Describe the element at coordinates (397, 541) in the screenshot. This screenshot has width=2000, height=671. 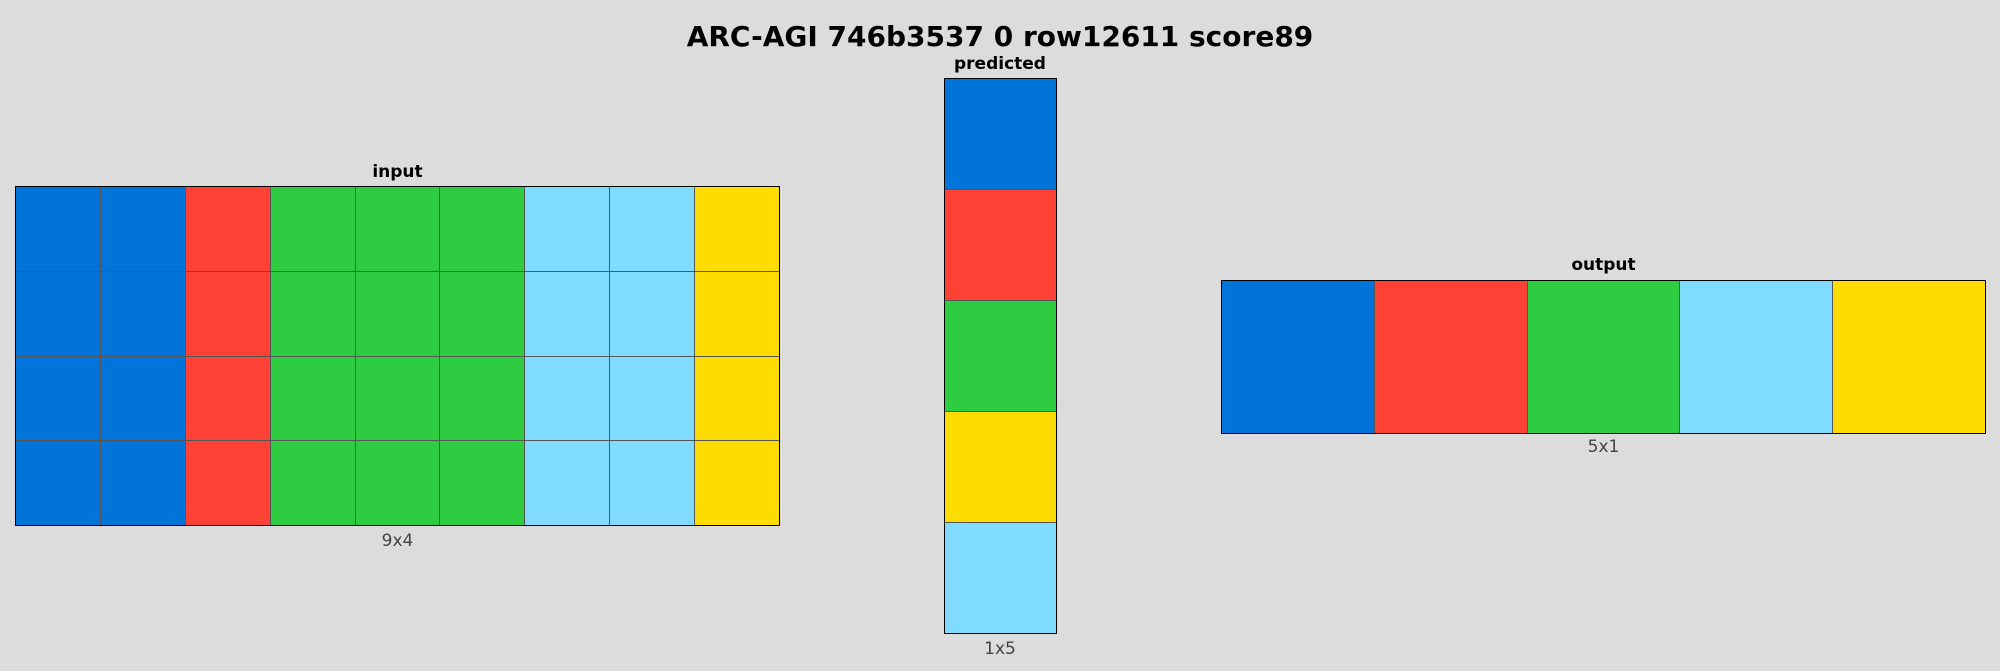
I see `input-dimensions-label: 9x4` at that location.